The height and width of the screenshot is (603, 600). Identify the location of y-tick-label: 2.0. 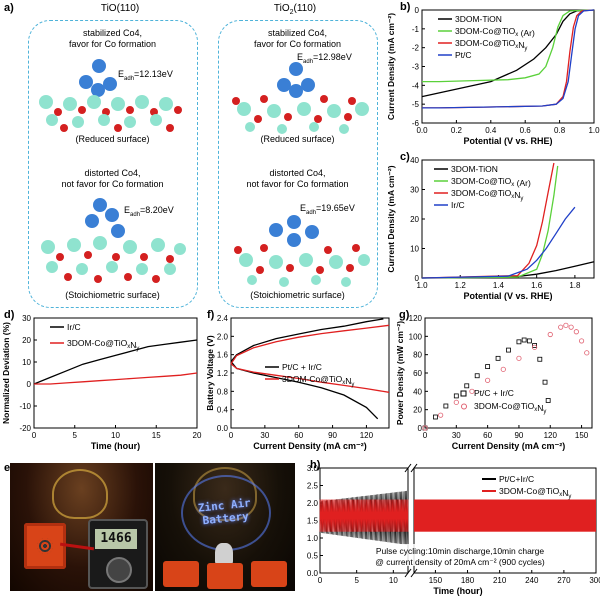
(313, 503).